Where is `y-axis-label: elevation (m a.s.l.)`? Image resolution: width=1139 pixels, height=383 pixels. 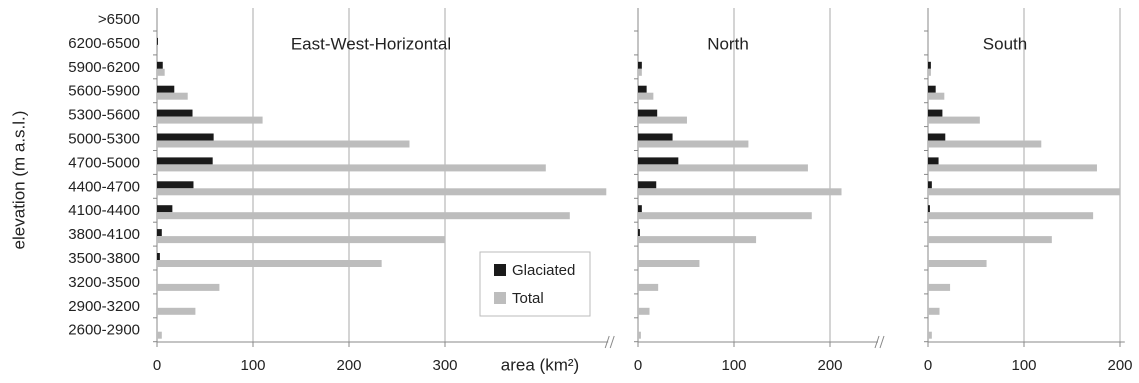
y-axis-label: elevation (m a.s.l.) is located at coordinates (18, 180).